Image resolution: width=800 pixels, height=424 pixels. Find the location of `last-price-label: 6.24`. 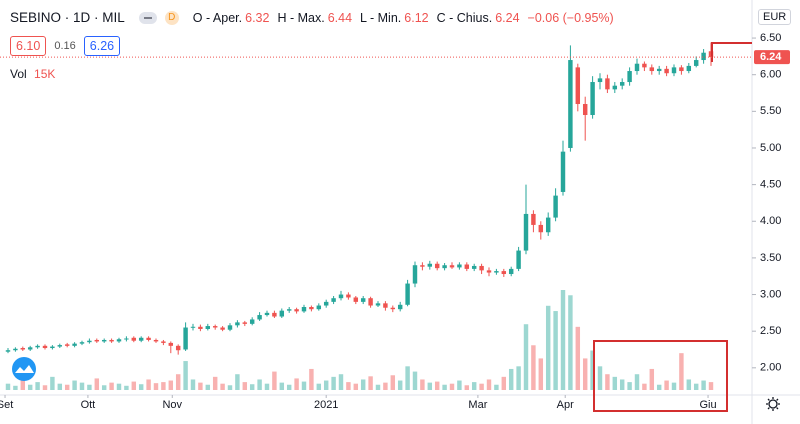

last-price-label: 6.24 is located at coordinates (771, 57).